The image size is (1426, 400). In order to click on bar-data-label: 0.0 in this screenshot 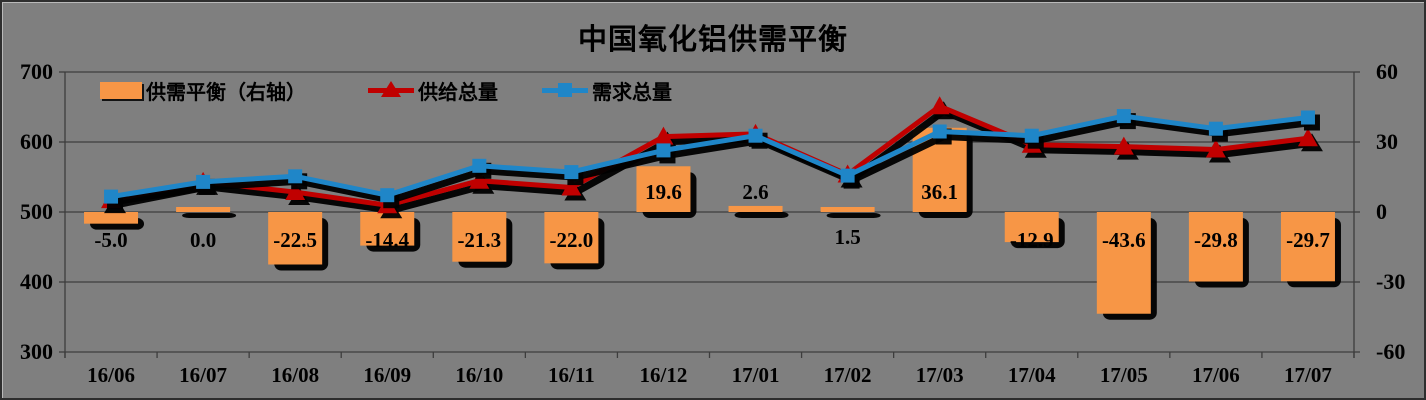, I will do `click(203, 240)`.